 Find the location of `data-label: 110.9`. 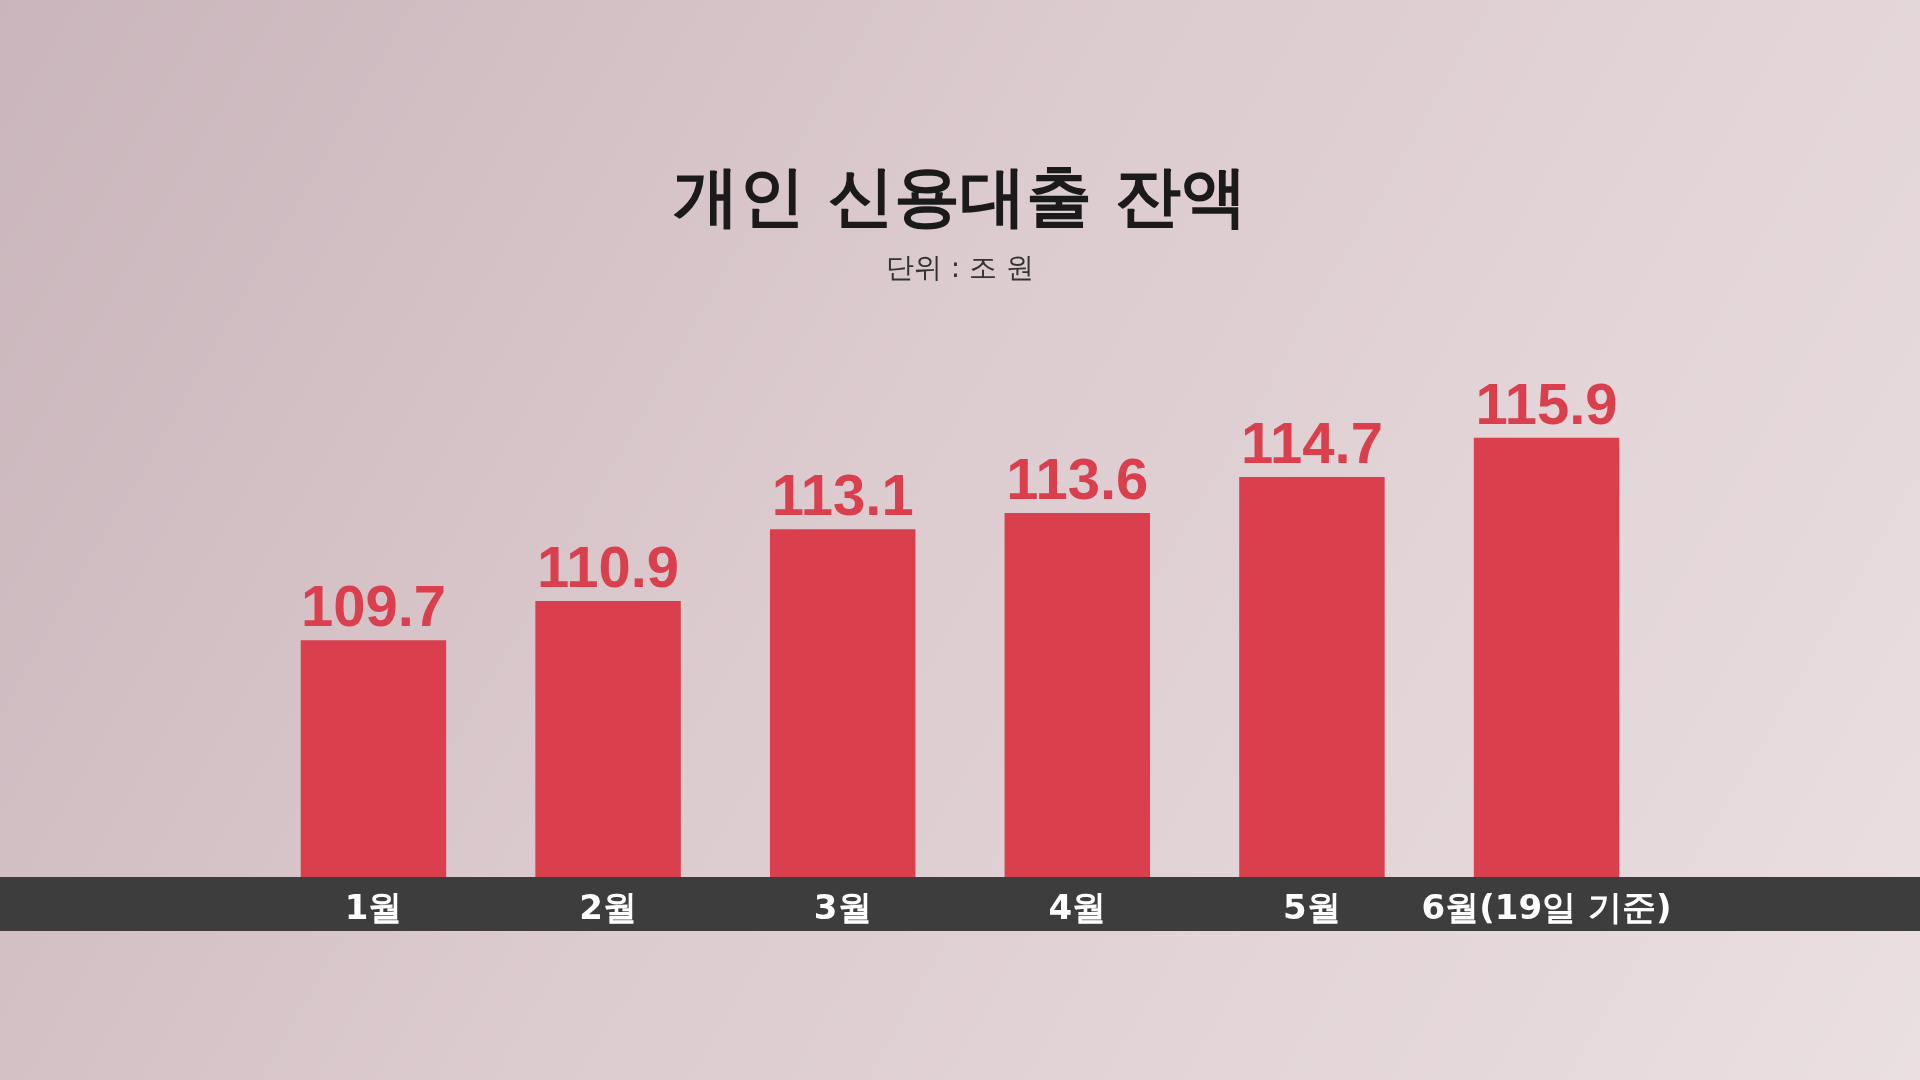

data-label: 110.9 is located at coordinates (608, 567).